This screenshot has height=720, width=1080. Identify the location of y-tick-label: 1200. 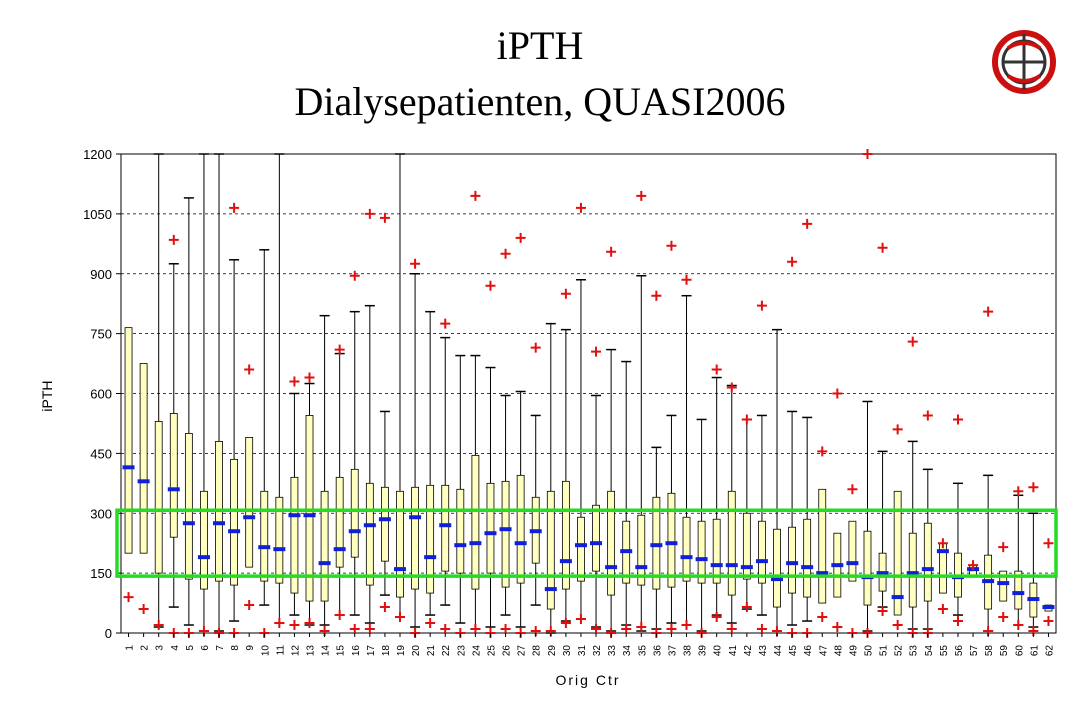
(97, 154).